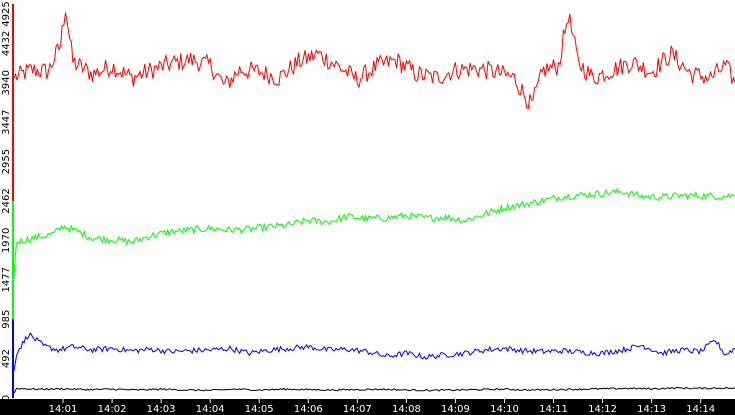  What do you see at coordinates (602, 409) in the screenshot?
I see `x-tick-label: 14:12` at bounding box center [602, 409].